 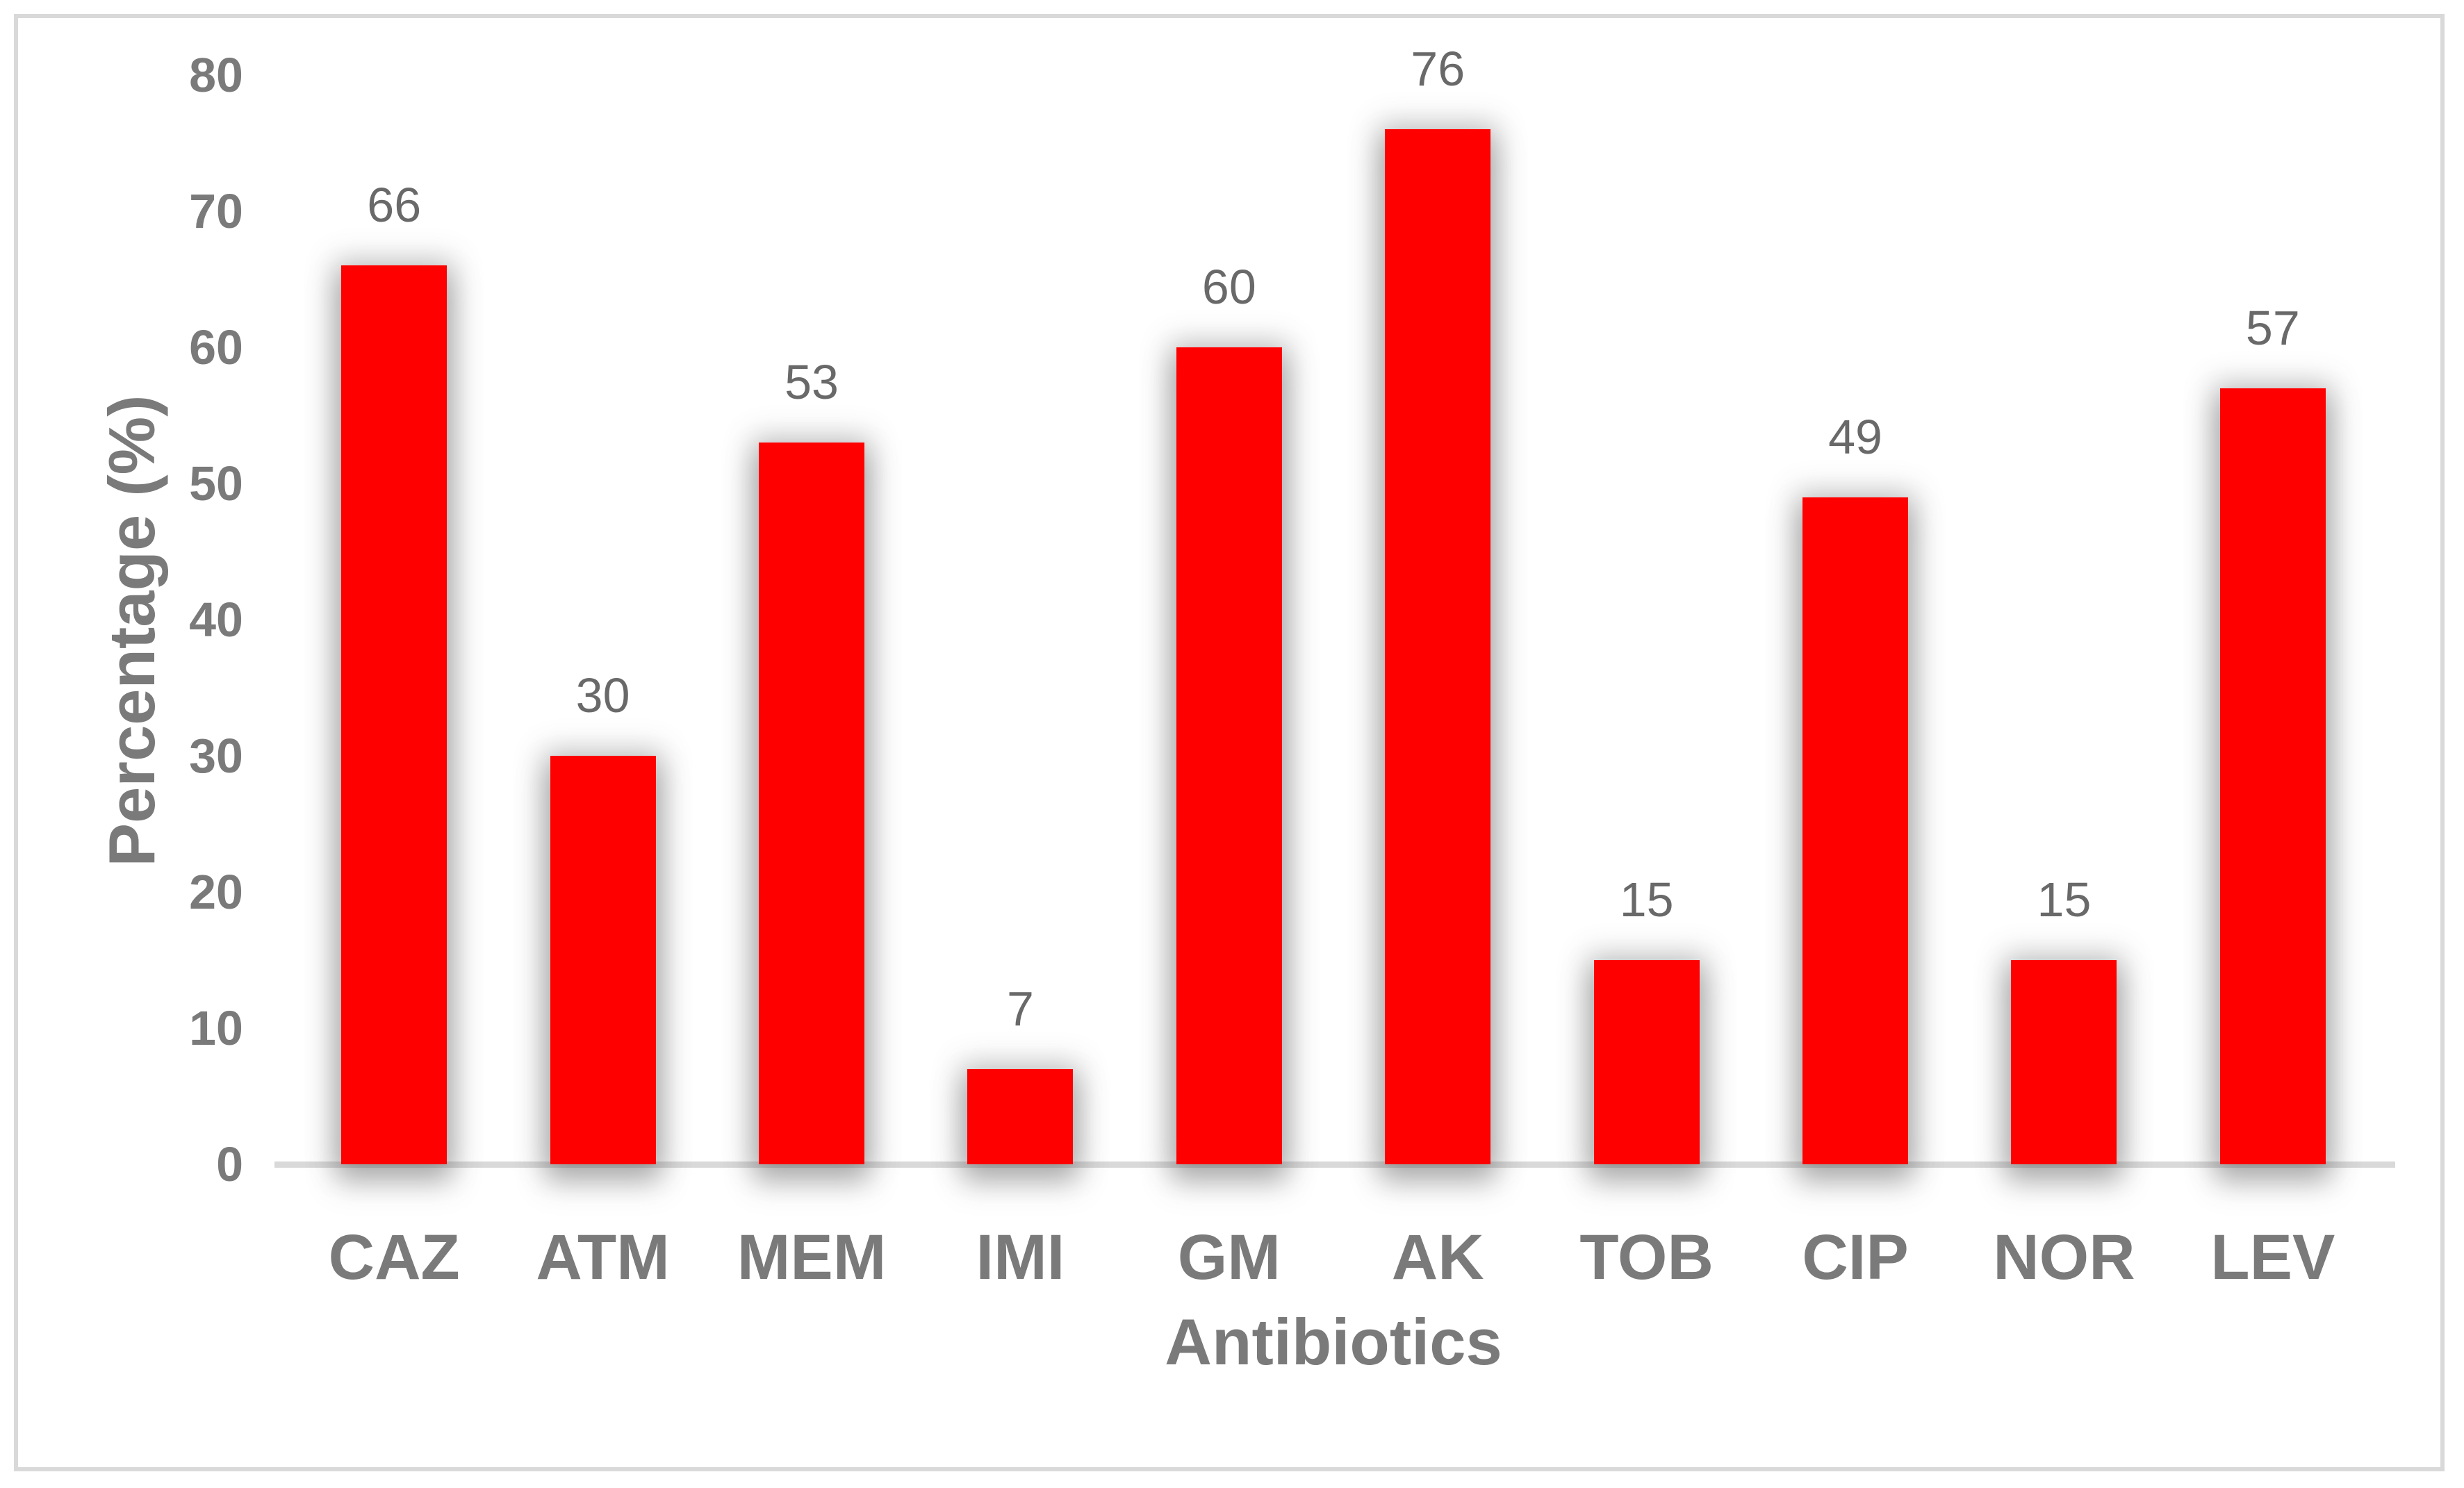 What do you see at coordinates (1855, 1257) in the screenshot?
I see `x-axis-category-label: CIP` at bounding box center [1855, 1257].